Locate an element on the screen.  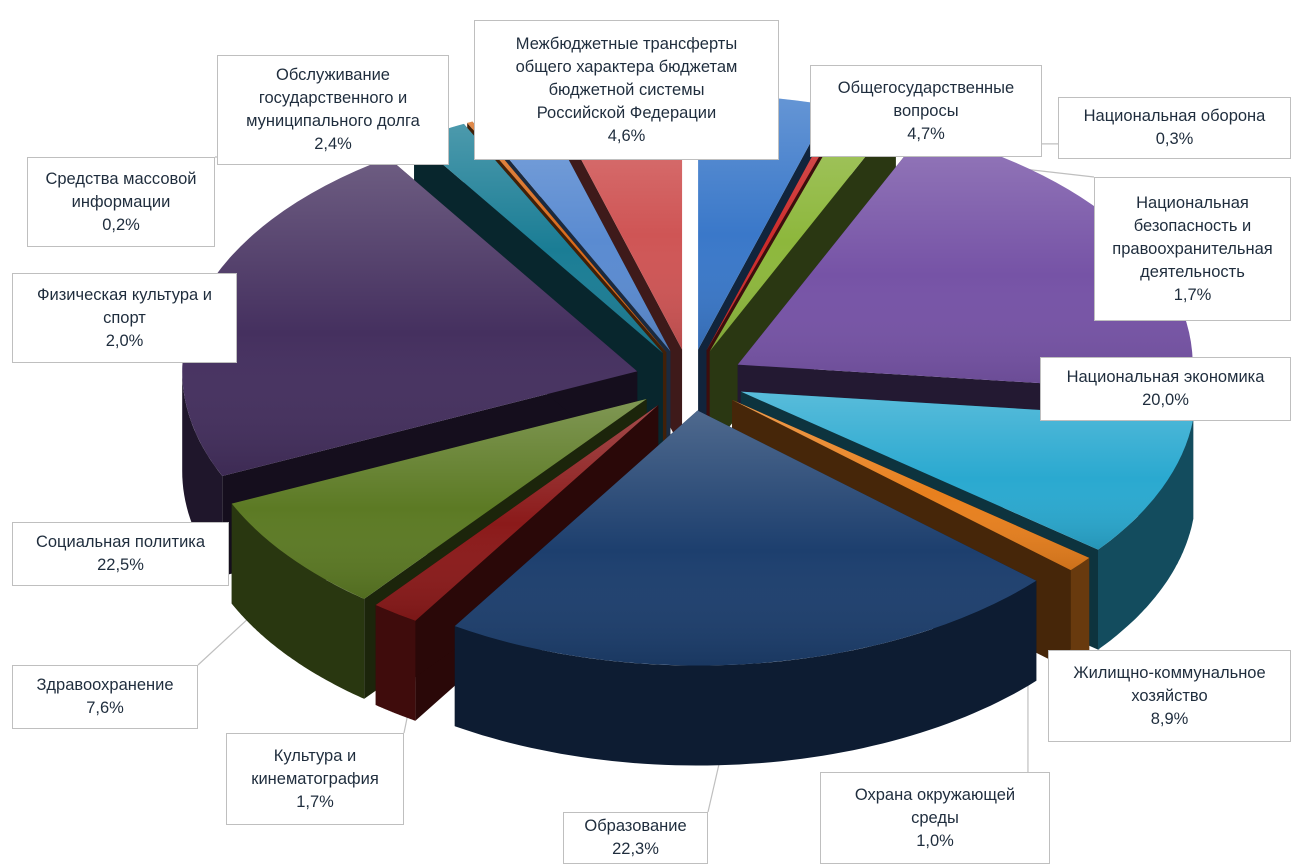
slice-value: 4,6% is located at coordinates (626, 135).